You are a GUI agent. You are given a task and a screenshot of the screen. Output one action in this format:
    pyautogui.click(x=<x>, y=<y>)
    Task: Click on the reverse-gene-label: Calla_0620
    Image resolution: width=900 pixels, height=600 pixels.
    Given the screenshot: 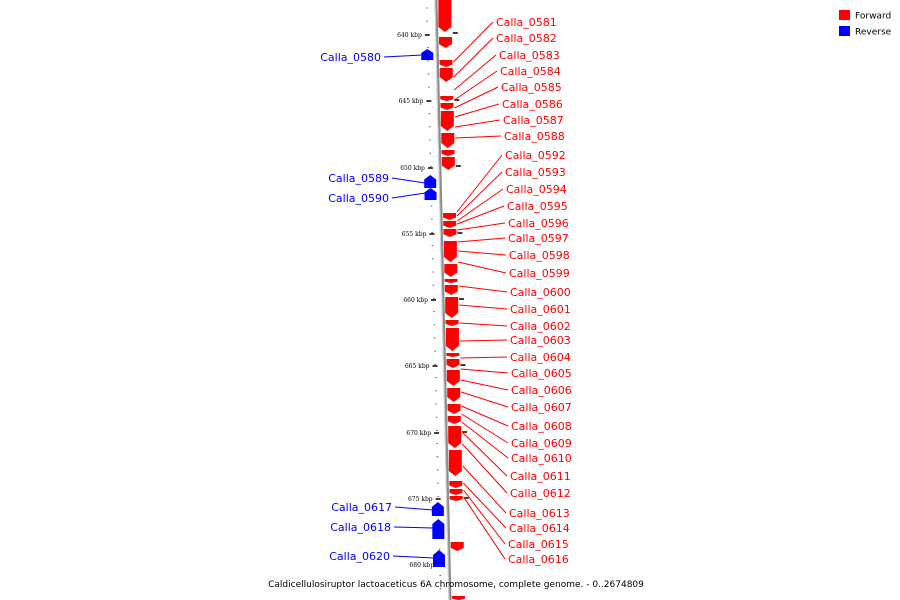 What is the action you would take?
    pyautogui.click(x=359, y=556)
    